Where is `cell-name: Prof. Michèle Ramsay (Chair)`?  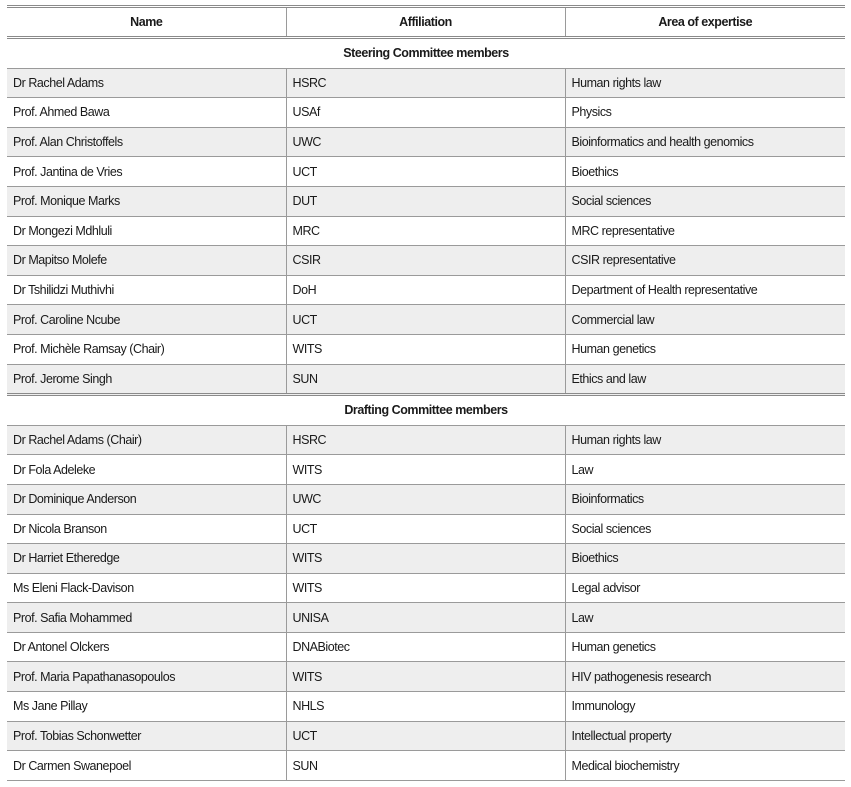
cell-name: Prof. Michèle Ramsay (Chair) is located at coordinates (146, 349).